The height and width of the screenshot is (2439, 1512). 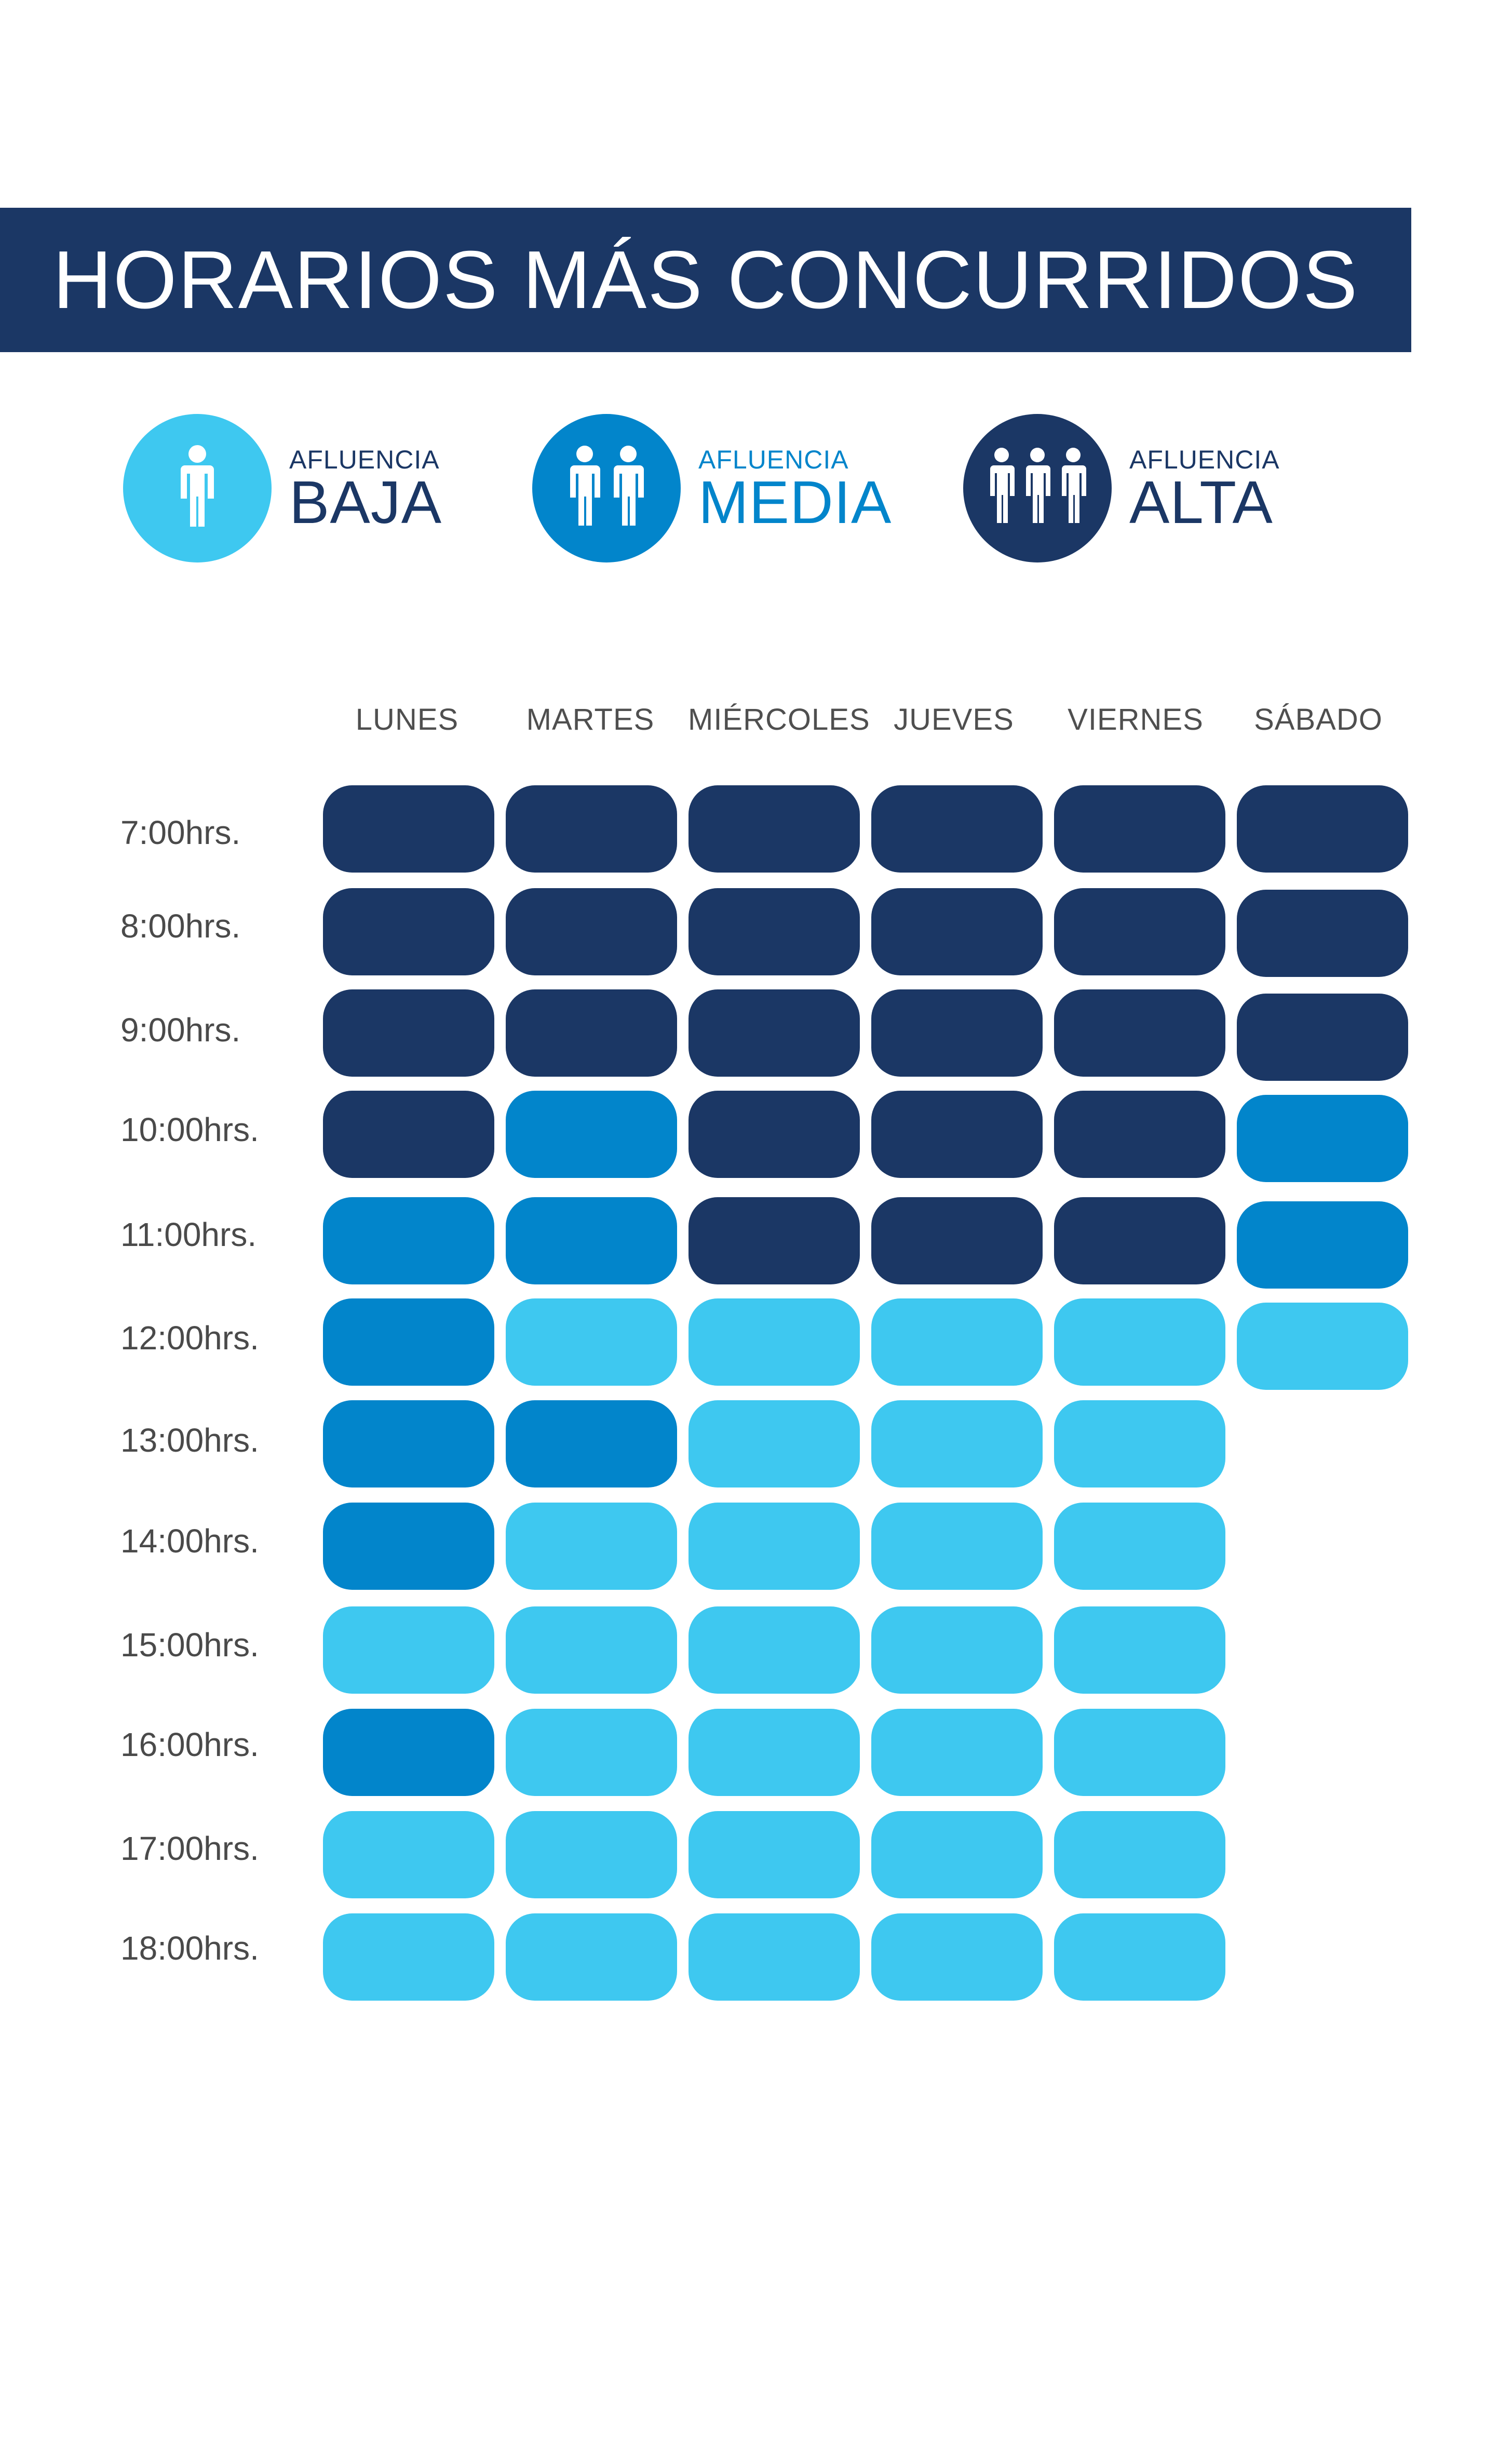 I want to click on time-label-18: 18:00hrs., so click(x=189, y=1948).